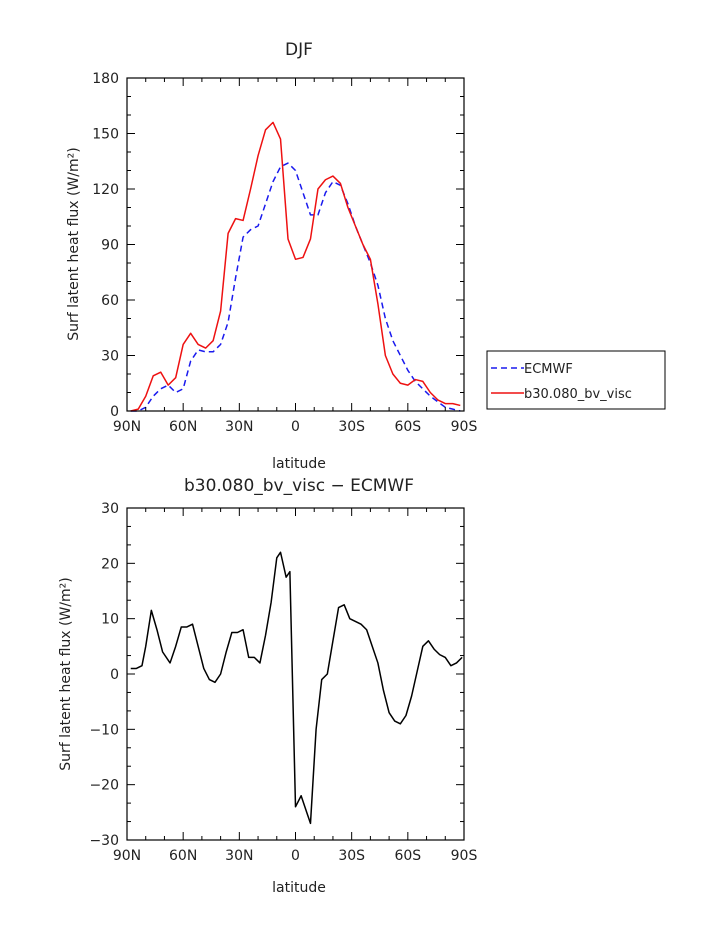 Image resolution: width=723 pixels, height=935 pixels. What do you see at coordinates (110, 564) in the screenshot?
I see `bottom-y-tick-label: 20` at bounding box center [110, 564].